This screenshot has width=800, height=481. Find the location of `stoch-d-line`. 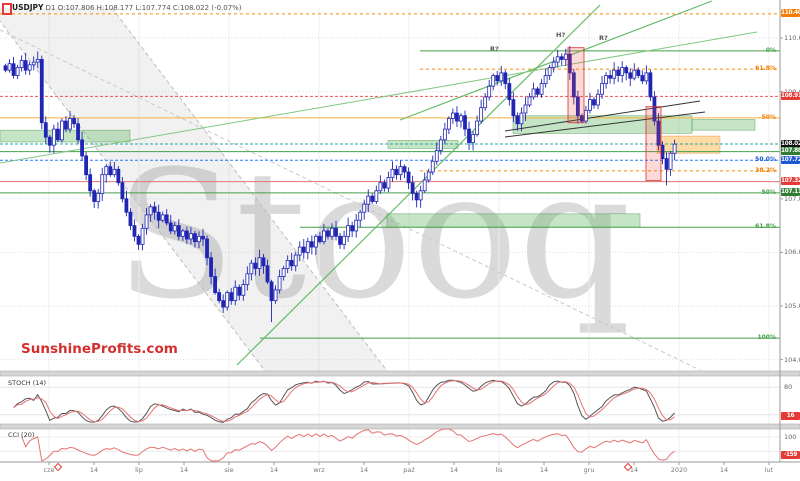

stoch-d-line is located at coordinates (344, 401).